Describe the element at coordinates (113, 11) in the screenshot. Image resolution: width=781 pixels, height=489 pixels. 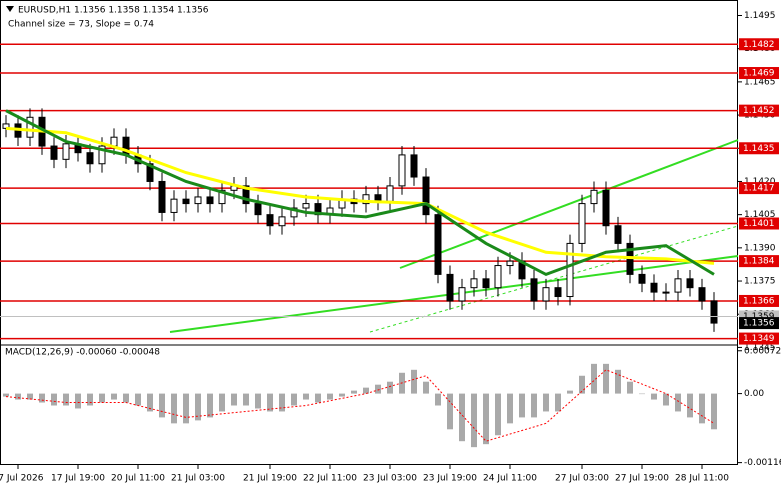
I see `chart-title: EURUSD,H1 1.1356 1.1358 1.1354 1.1356` at that location.